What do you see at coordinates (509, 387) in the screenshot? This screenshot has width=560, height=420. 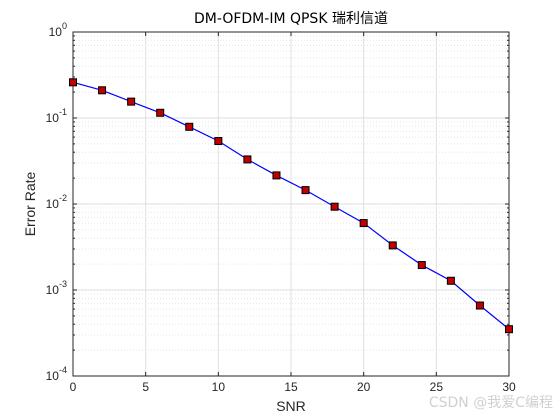 I see `x-tick-label: 30` at bounding box center [509, 387].